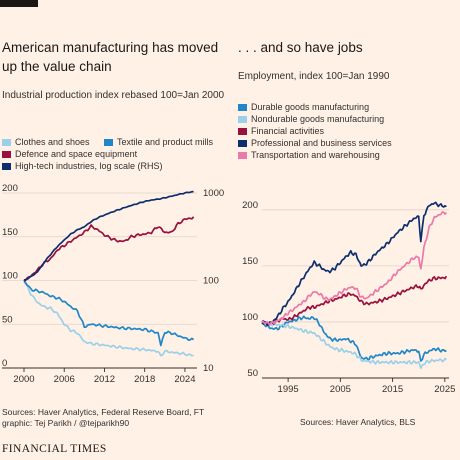  What do you see at coordinates (7, 319) in the screenshot?
I see `y-tick-label-0-1: 50` at bounding box center [7, 319].